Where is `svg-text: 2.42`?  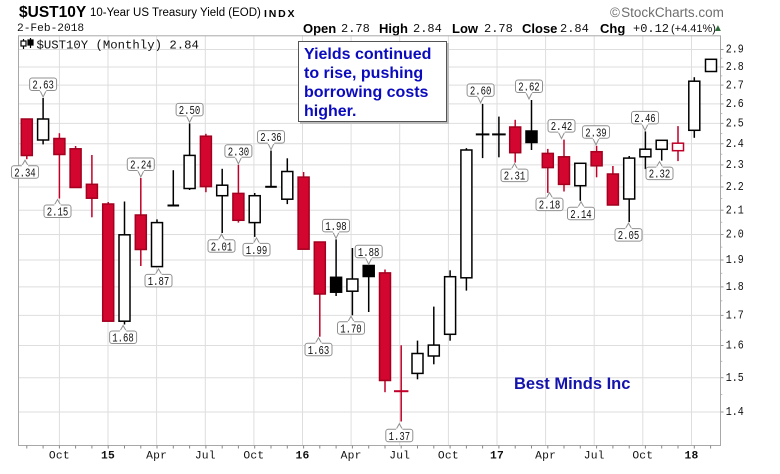 svg-text: 2.42 is located at coordinates (562, 127).